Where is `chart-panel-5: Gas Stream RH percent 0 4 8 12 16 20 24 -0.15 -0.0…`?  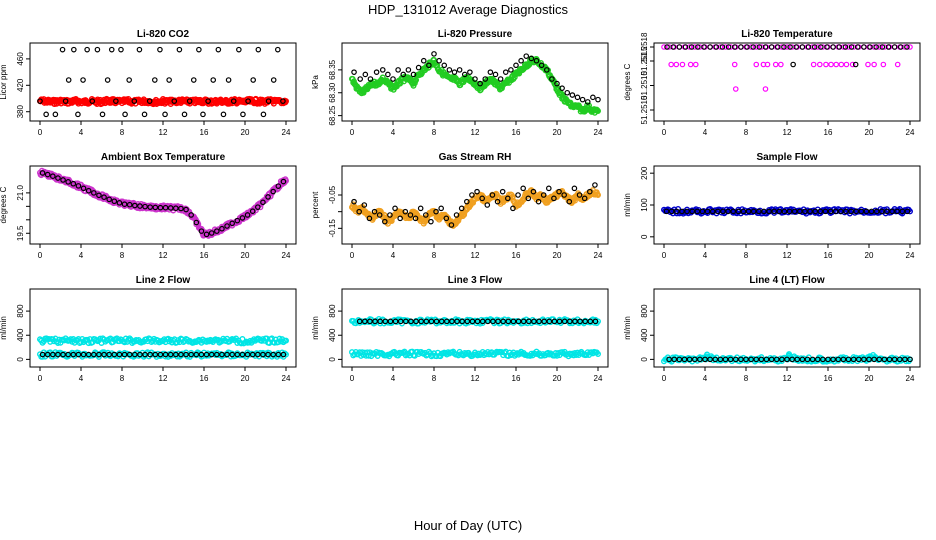
chart-panel-5: Gas Stream RH percent 0 4 8 12 16 20 24 -0.15 -0.0… is located at coordinates (460, 206).